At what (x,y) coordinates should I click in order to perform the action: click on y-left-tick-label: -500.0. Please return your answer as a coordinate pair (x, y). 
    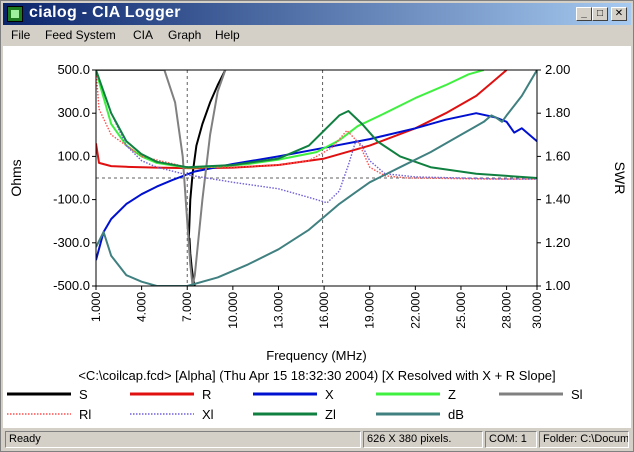
    Looking at the image, I should click on (71, 285).